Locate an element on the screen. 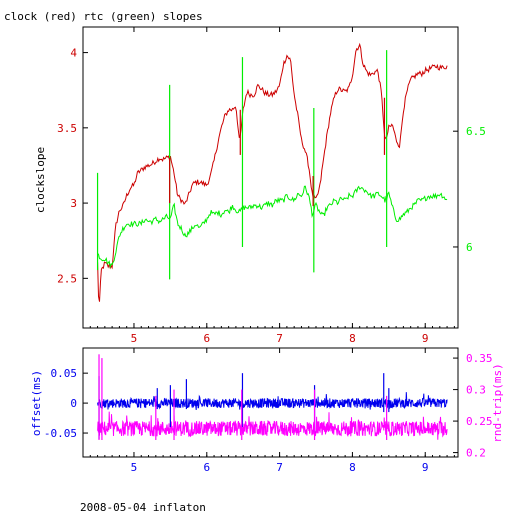 This screenshot has height=512, width=512. top-right-tick-label: 6.5 is located at coordinates (476, 131).